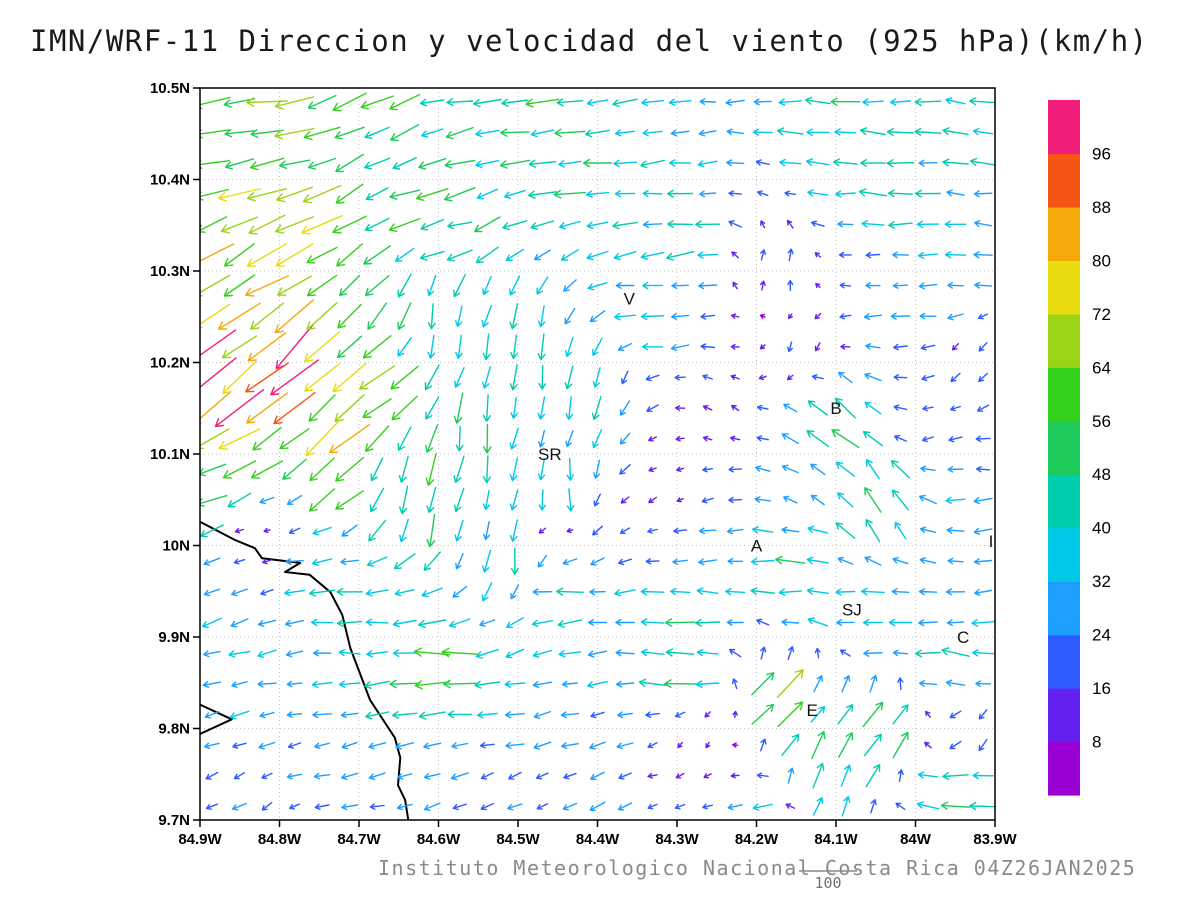  Describe the element at coordinates (916, 839) in the screenshot. I see `svg-text: 84W` at that location.